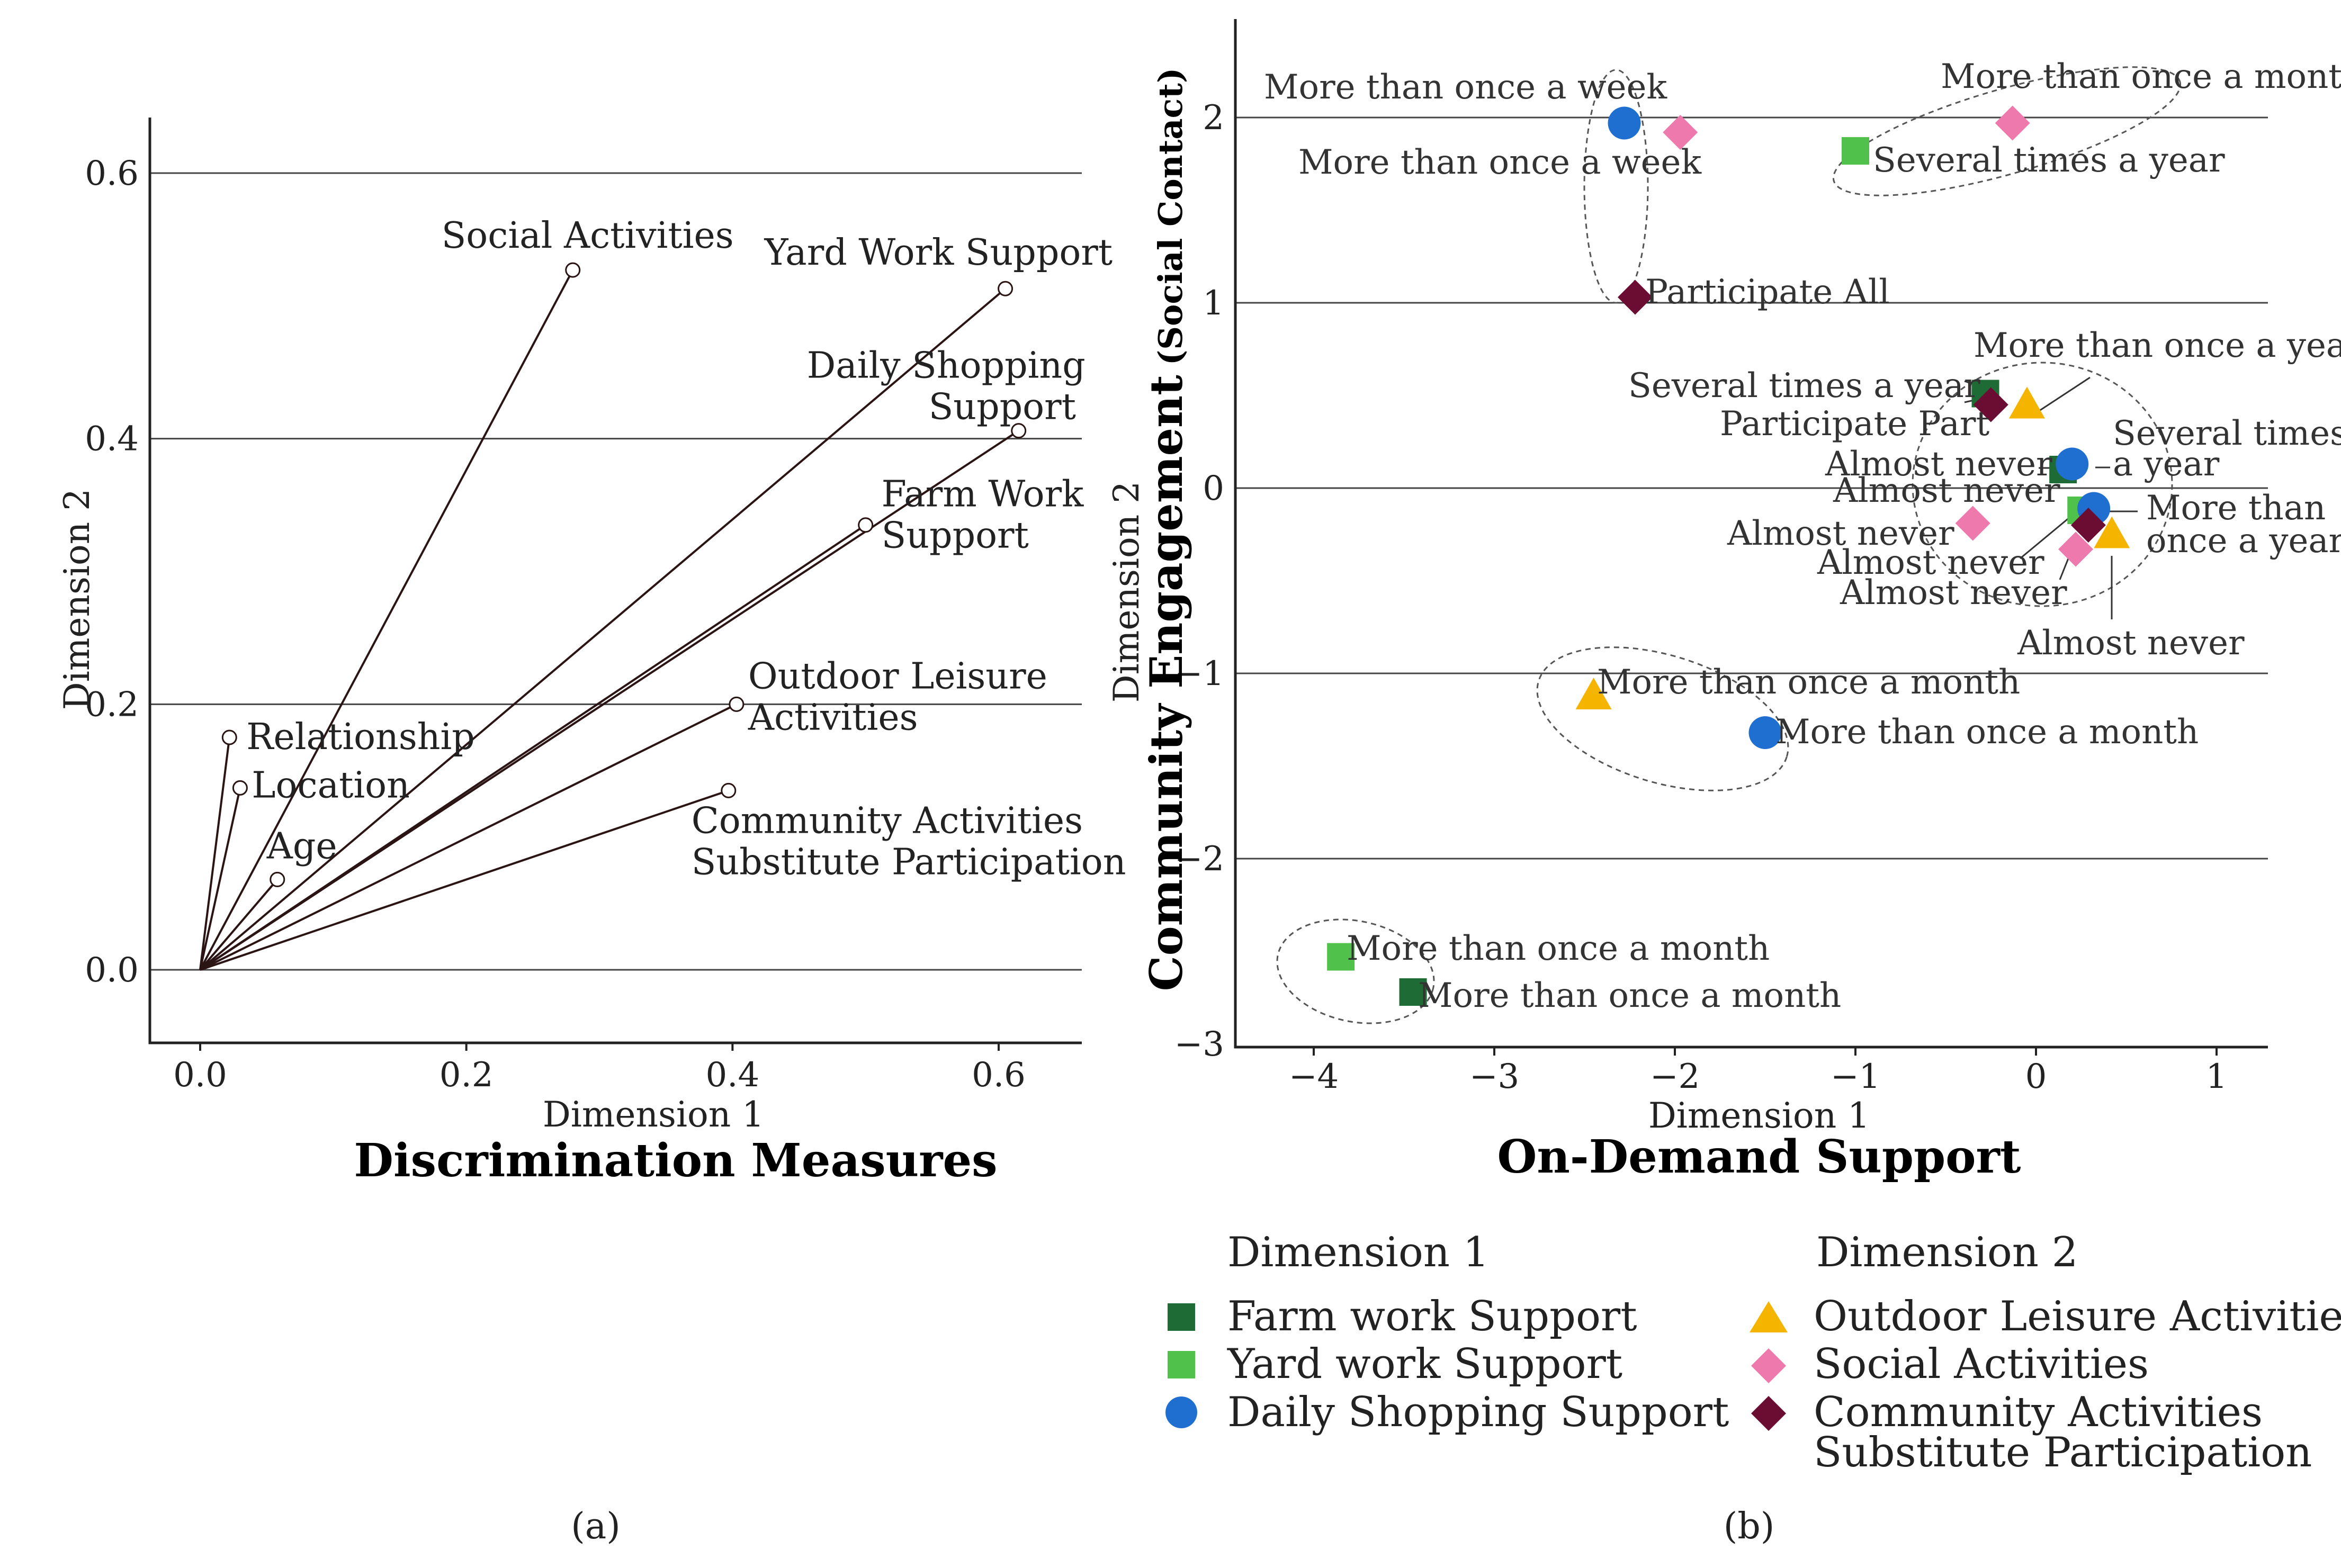 The height and width of the screenshot is (1568, 2341). I want to click on panel-b-x-tick-label: 0, so click(2036, 1076).